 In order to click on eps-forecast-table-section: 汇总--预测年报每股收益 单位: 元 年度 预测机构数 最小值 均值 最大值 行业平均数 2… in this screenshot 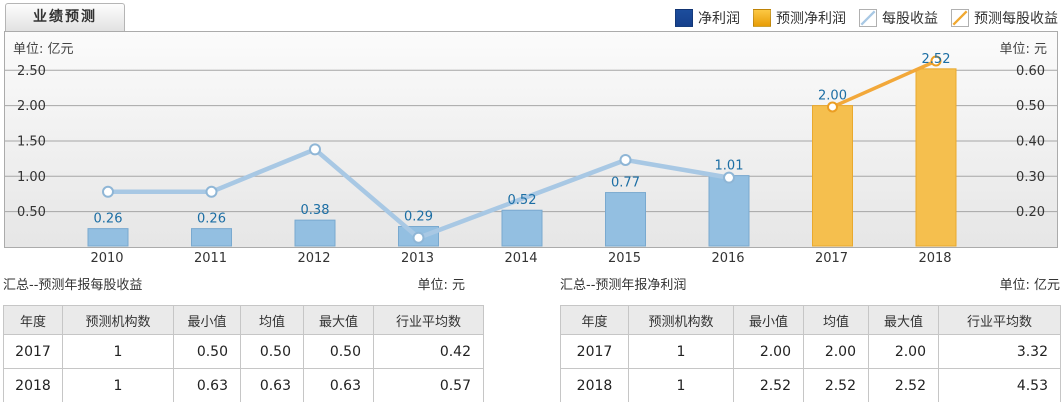, I will do `click(243, 338)`.